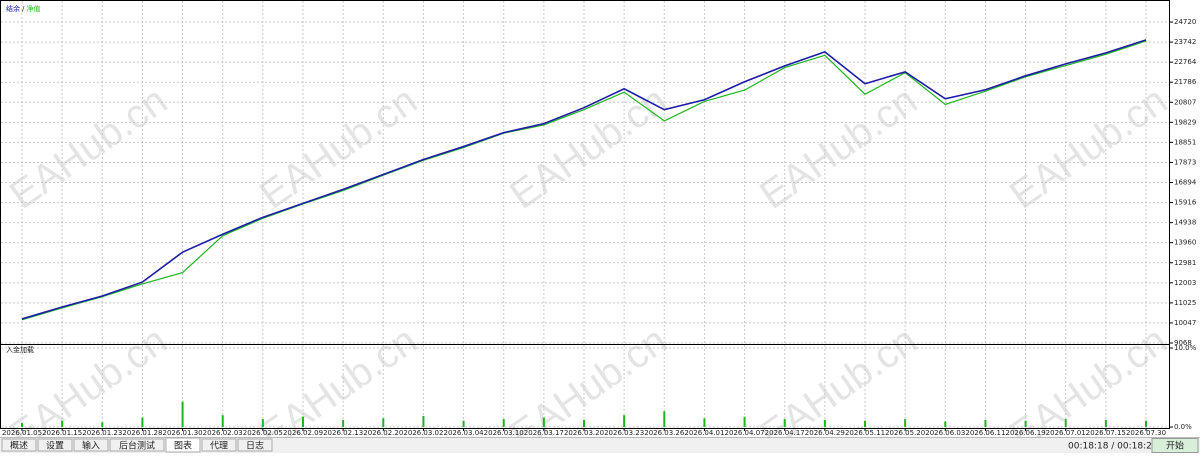 The image size is (1200, 457). Describe the element at coordinates (825, 433) in the screenshot. I see `x-tick-label: 2026.04.29` at that location.